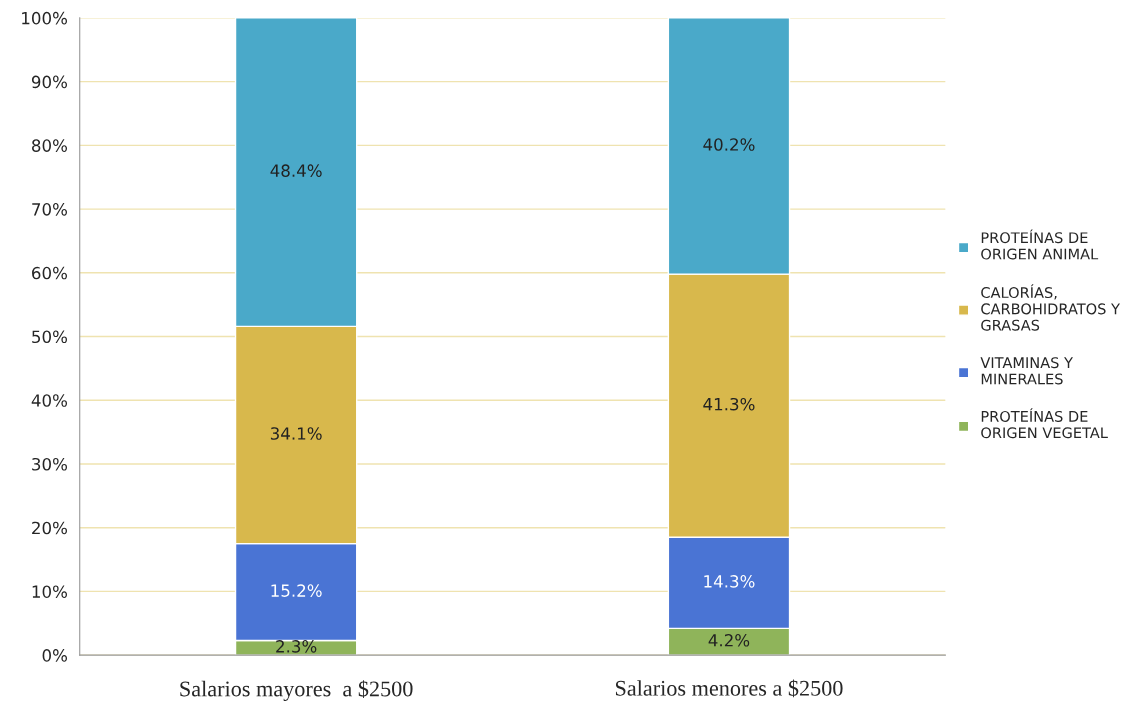 The height and width of the screenshot is (716, 1139). What do you see at coordinates (296, 433) in the screenshot?
I see `data-label: 34.1%` at bounding box center [296, 433].